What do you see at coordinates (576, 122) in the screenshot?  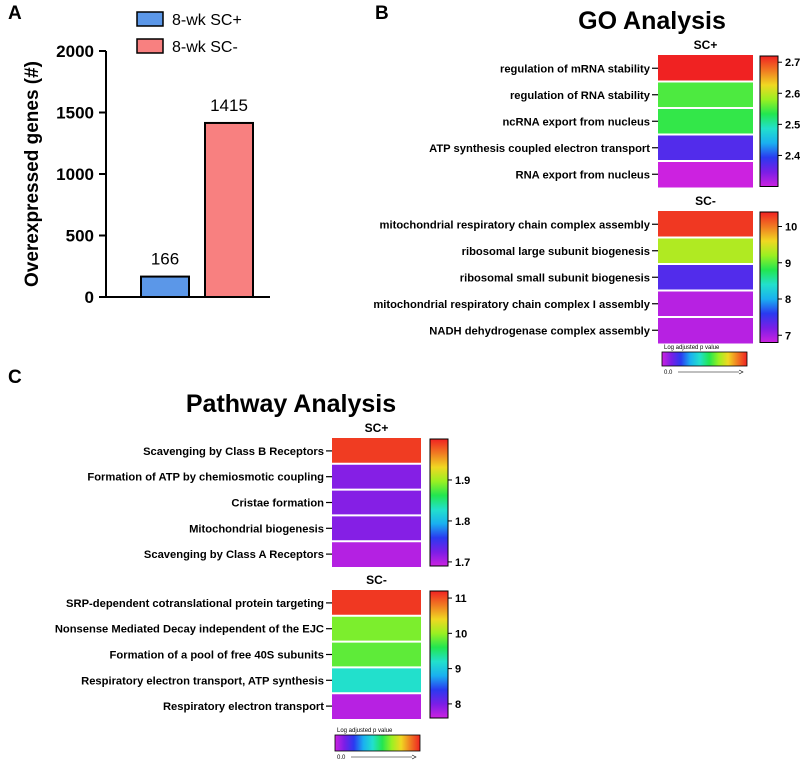 I see `term-label-sc-plus-3: ncRNA export from nucleus` at bounding box center [576, 122].